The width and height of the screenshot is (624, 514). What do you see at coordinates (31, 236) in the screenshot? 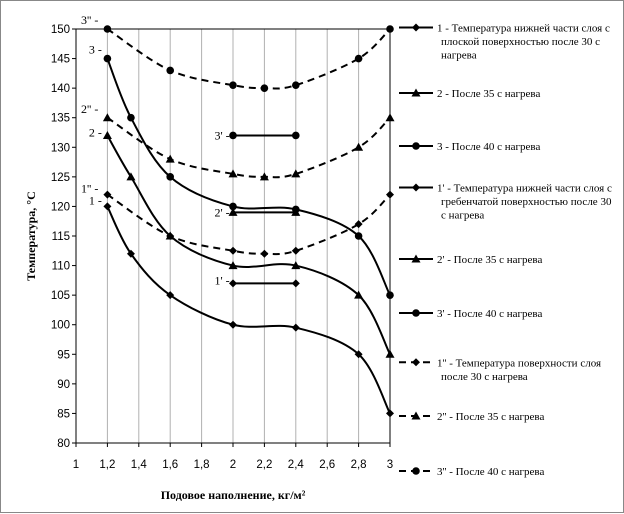
I see `y-axis-title: Температура, °С` at bounding box center [31, 236].